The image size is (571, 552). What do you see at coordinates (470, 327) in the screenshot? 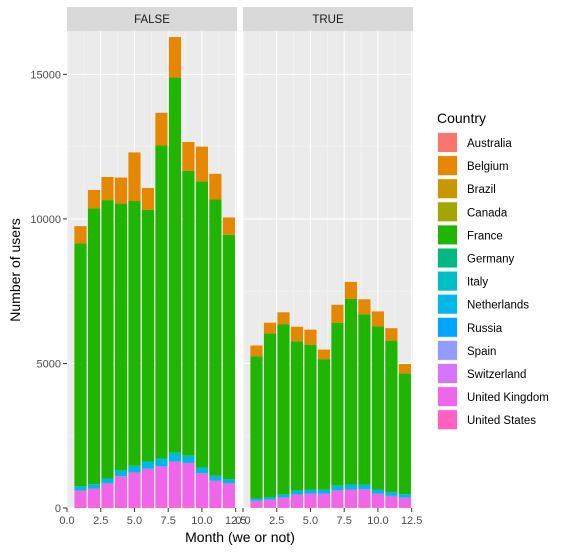
I see `legend-item-russia: Russia` at bounding box center [470, 327].